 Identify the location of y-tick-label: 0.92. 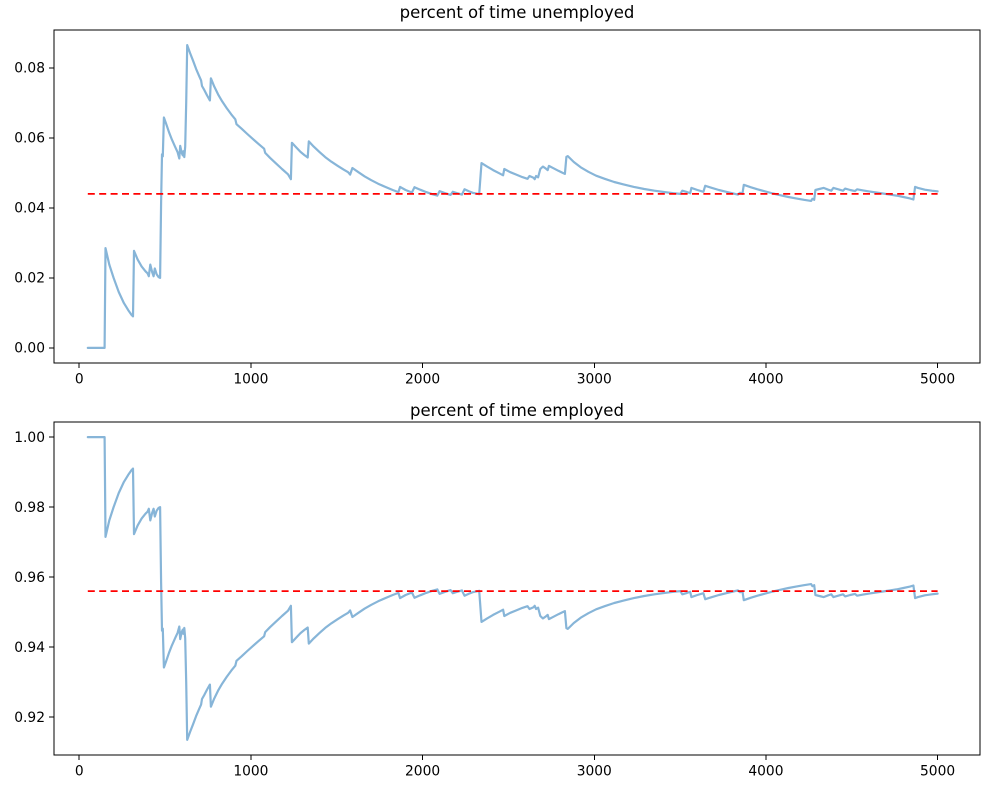
(29, 718).